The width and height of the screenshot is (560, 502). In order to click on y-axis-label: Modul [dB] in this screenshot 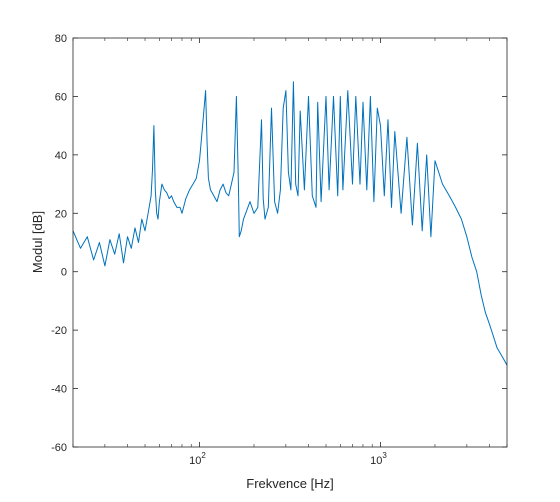, I will do `click(37, 242)`.